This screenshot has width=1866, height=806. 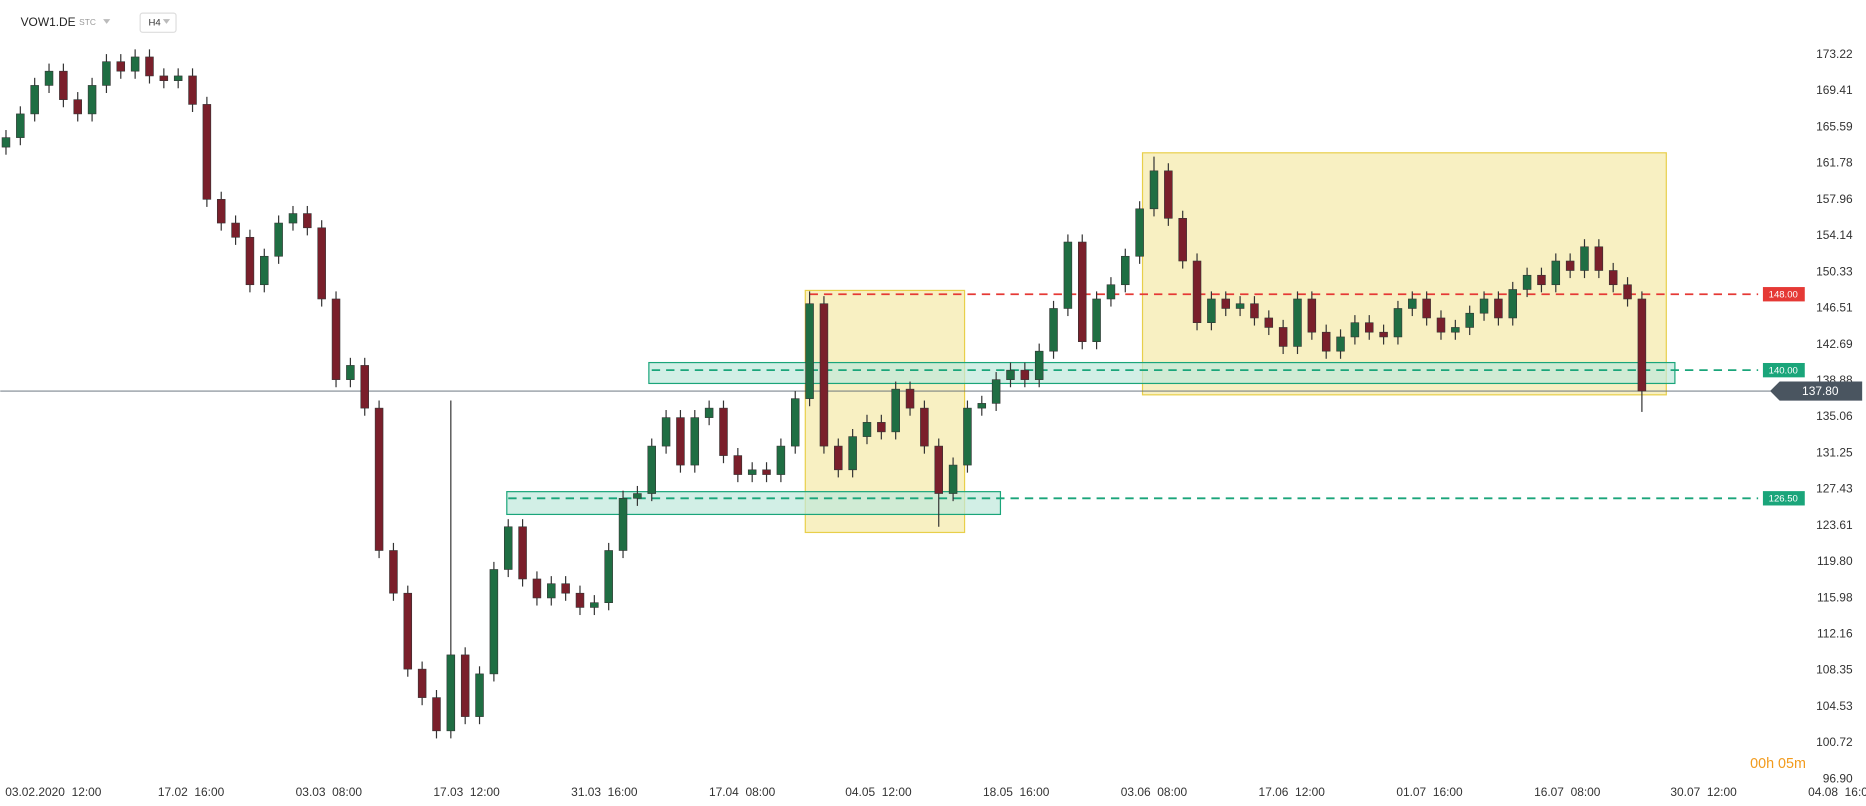 I want to click on x-tick-label: 31.03 16:00, so click(x=604, y=792).